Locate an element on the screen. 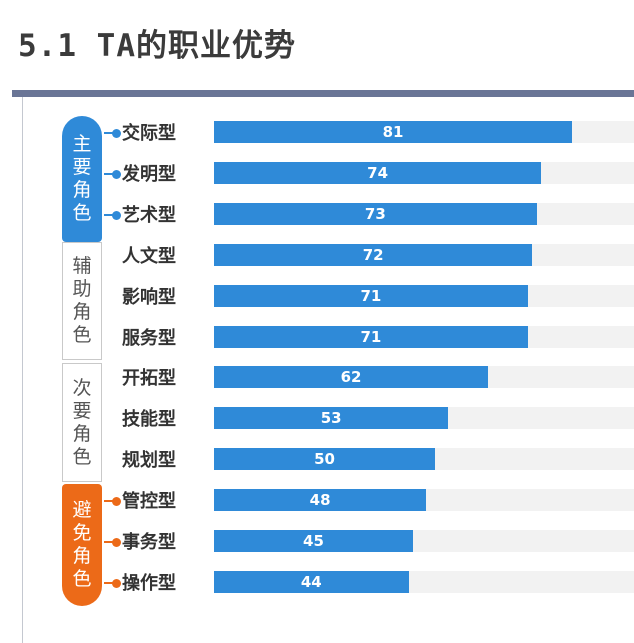 The width and height of the screenshot is (634, 643). bar-value-label: 44 is located at coordinates (311, 582).